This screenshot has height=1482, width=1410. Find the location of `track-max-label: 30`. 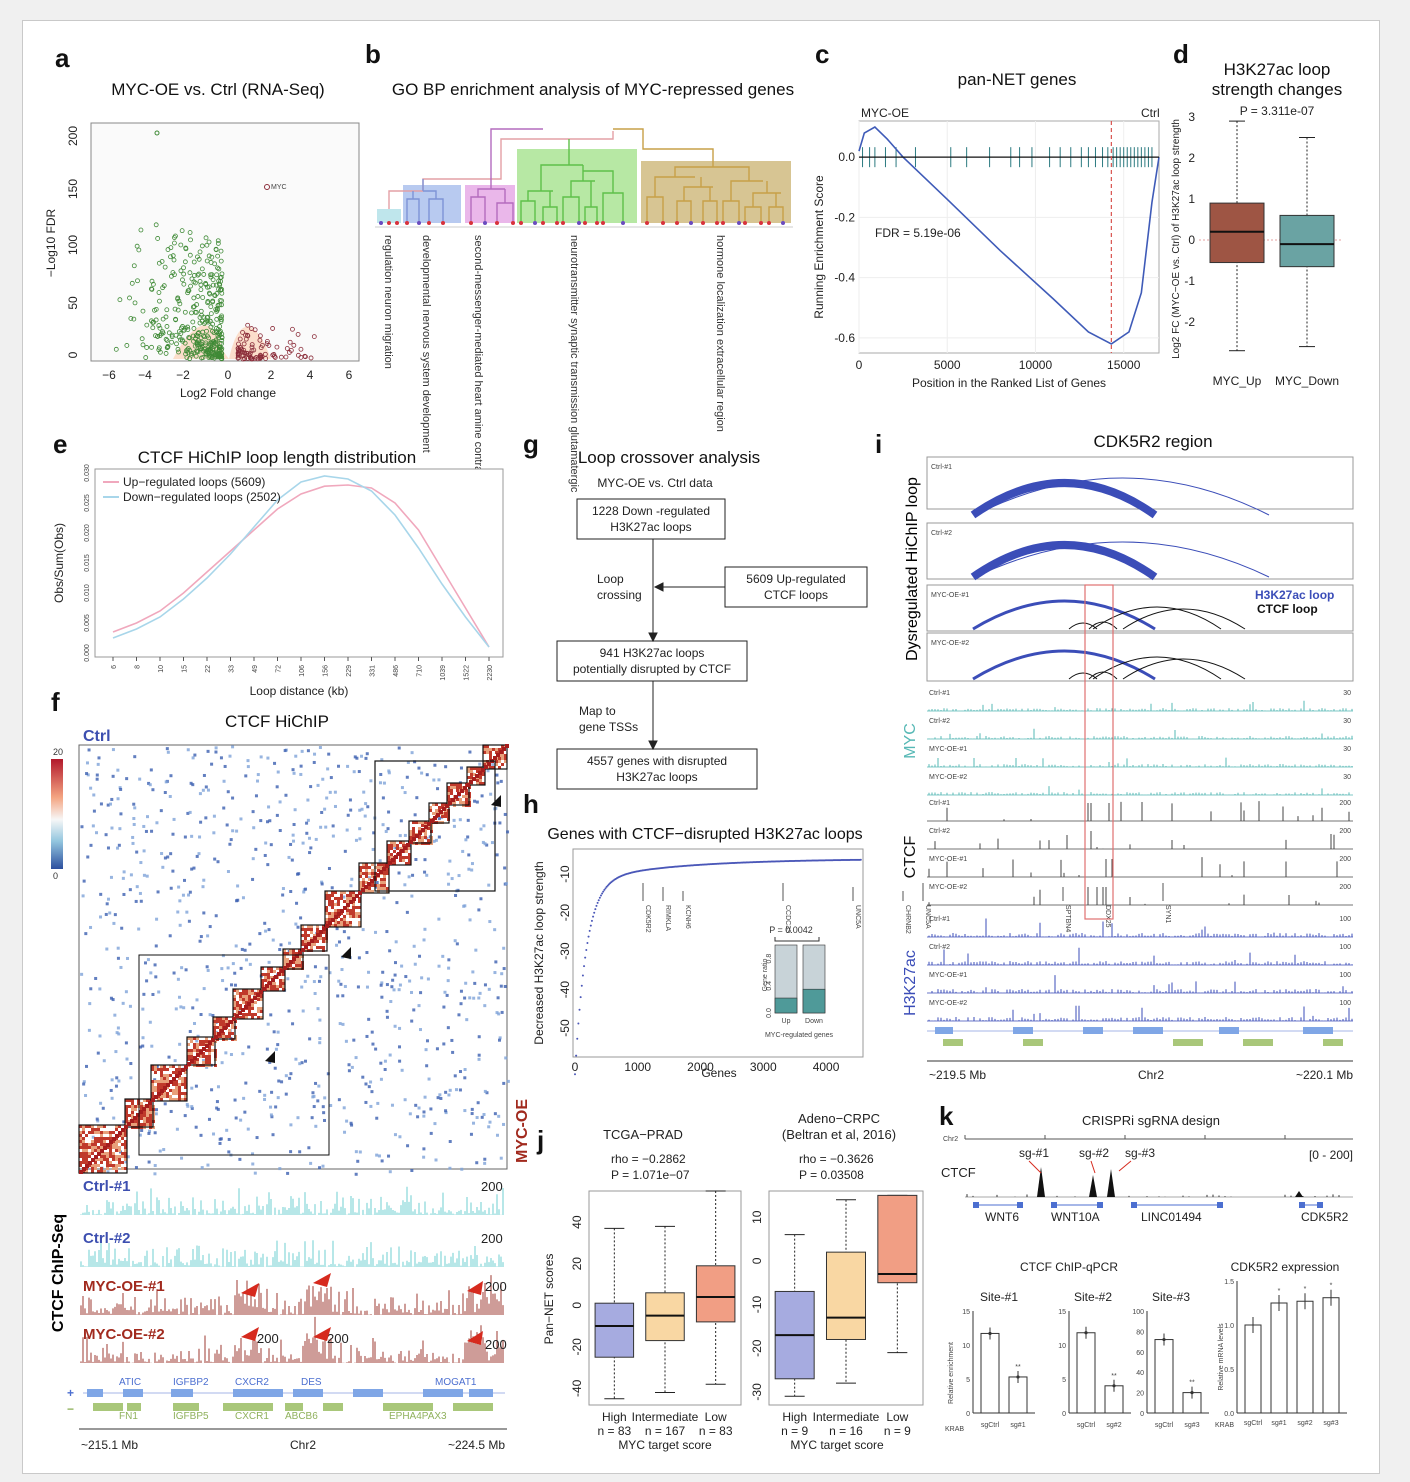

track-max-label: 30 is located at coordinates (1347, 721).